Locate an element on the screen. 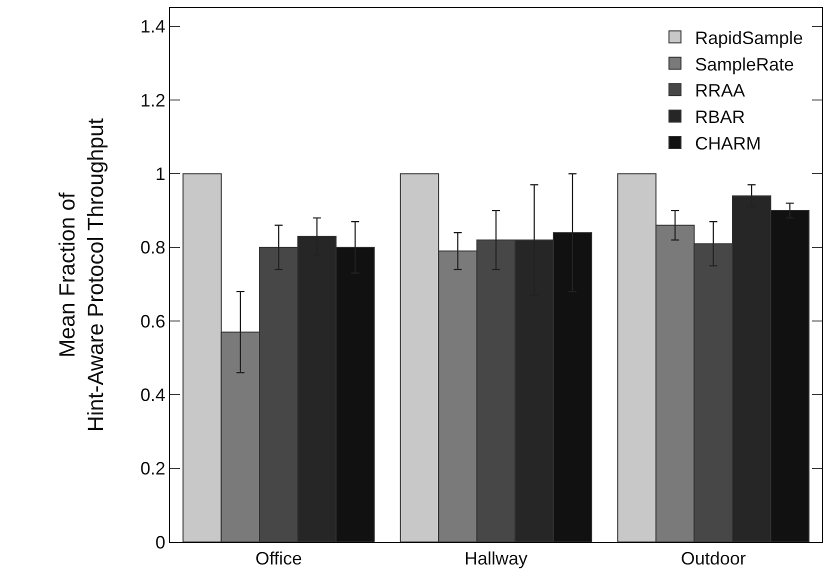  y-tick-label: 1.2 is located at coordinates (153, 100).